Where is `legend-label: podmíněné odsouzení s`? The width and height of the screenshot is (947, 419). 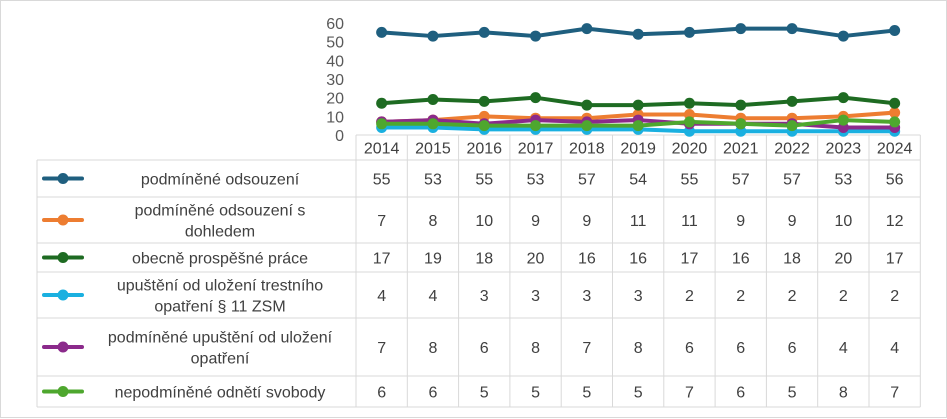 legend-label: podmíněné odsouzení s is located at coordinates (220, 211).